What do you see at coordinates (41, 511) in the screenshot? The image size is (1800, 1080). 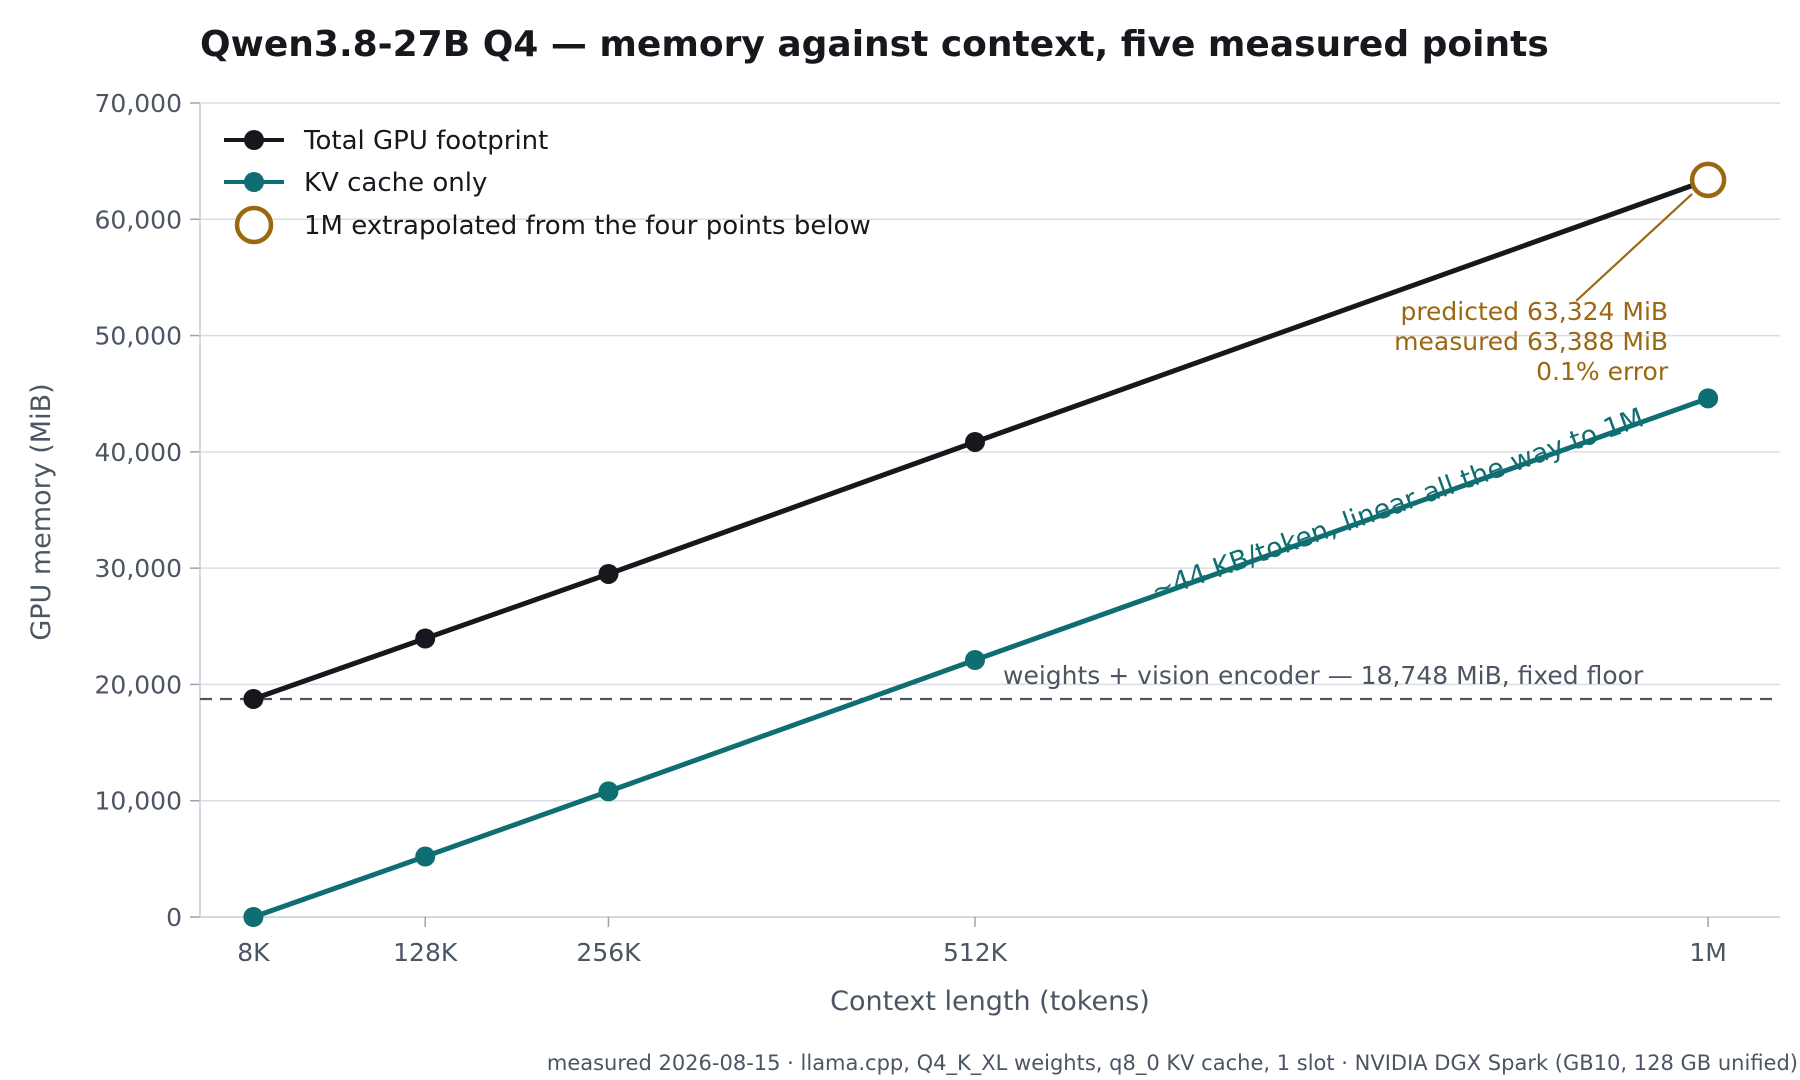 I see `y-axis-label: GPU memory (MiB)` at bounding box center [41, 511].